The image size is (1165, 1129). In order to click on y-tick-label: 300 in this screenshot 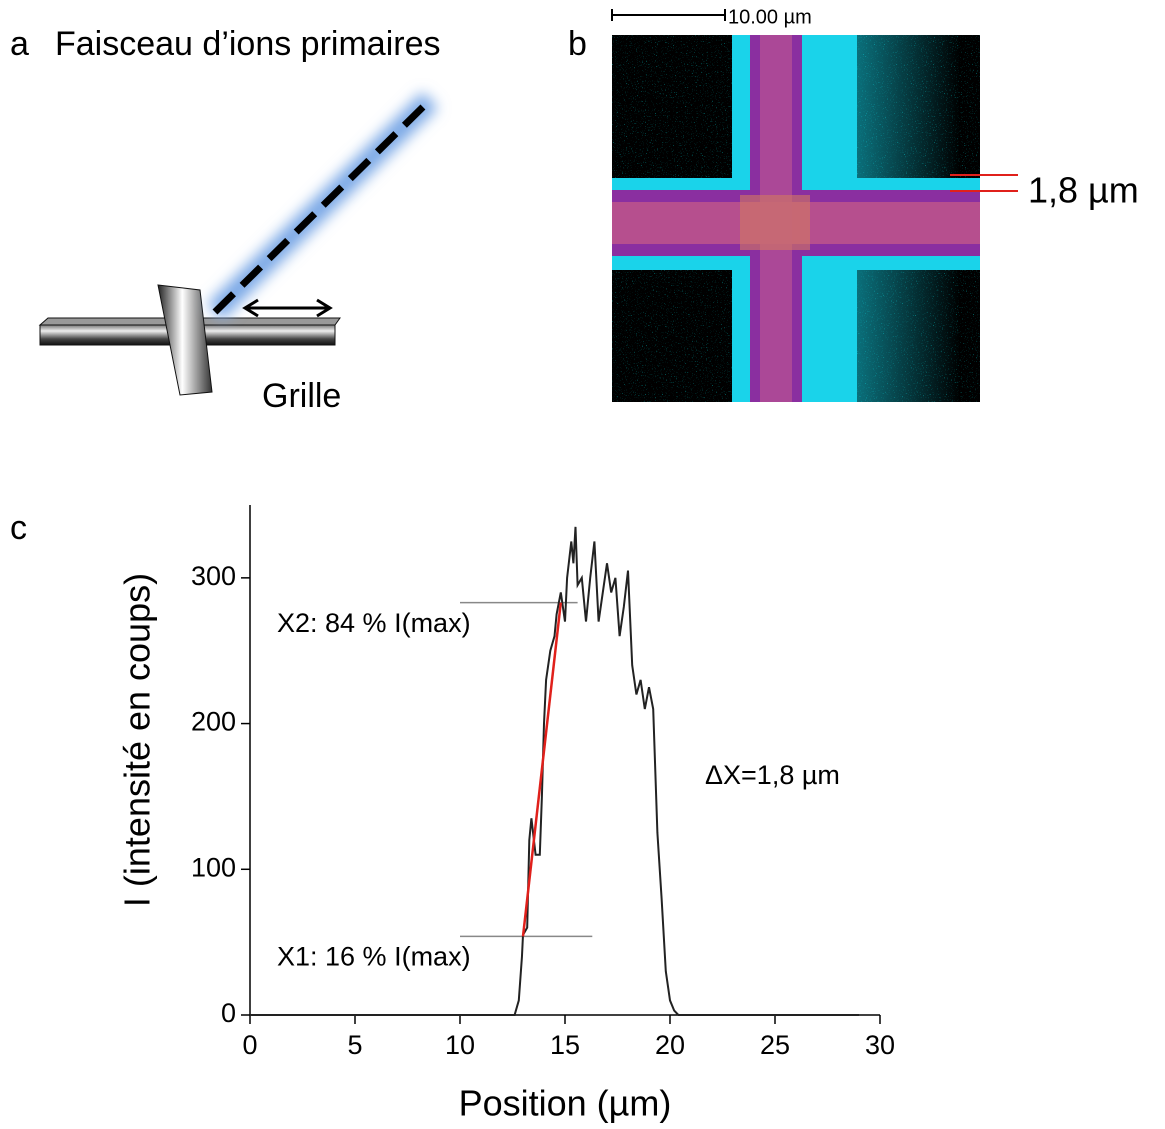, I will do `click(213, 576)`.